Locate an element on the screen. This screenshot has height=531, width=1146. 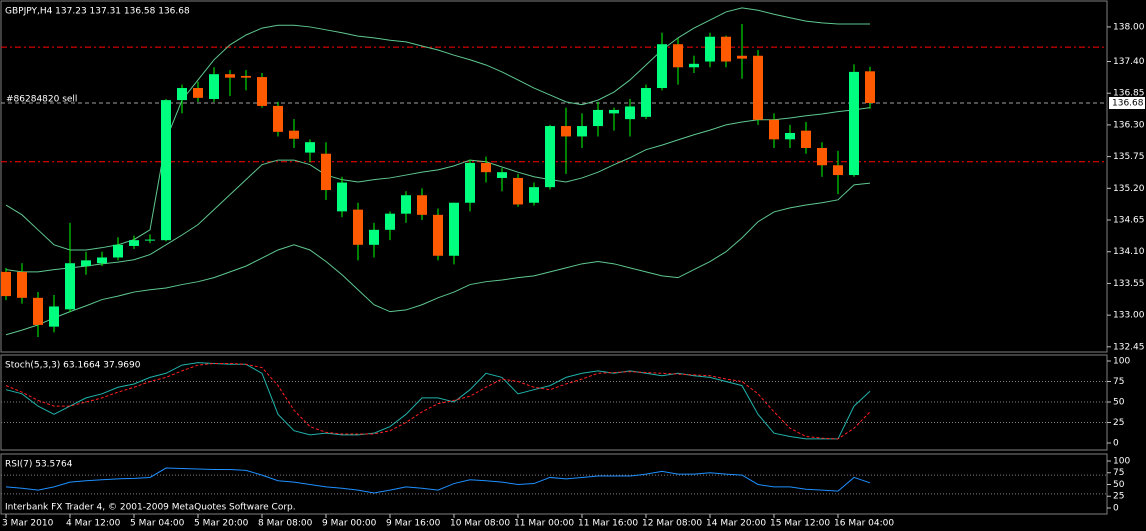
x-tick-label: 14 Mar 20:00 is located at coordinates (736, 524).